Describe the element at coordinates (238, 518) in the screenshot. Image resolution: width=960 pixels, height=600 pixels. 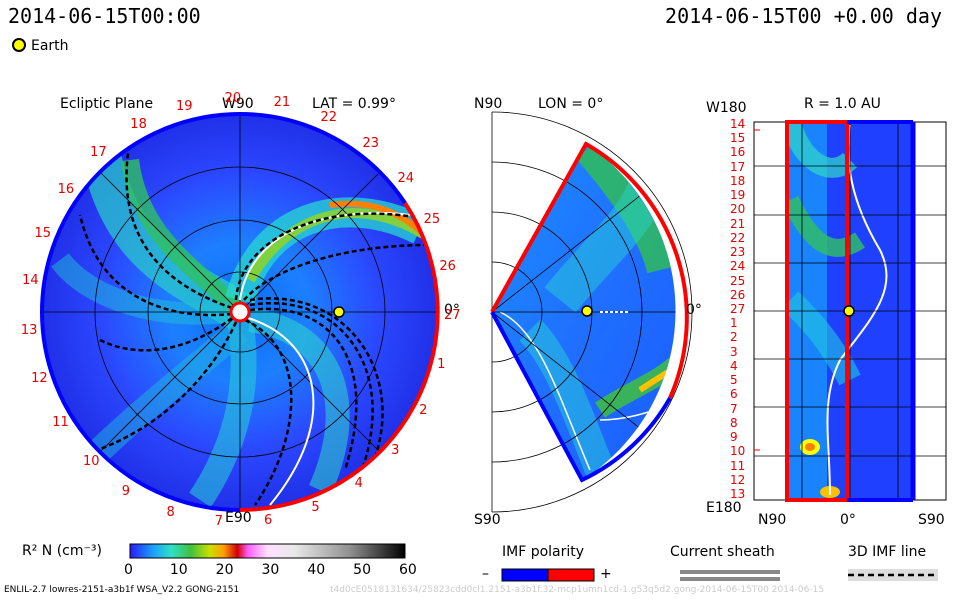
I see `ecliptic-bottom-label: E90` at that location.